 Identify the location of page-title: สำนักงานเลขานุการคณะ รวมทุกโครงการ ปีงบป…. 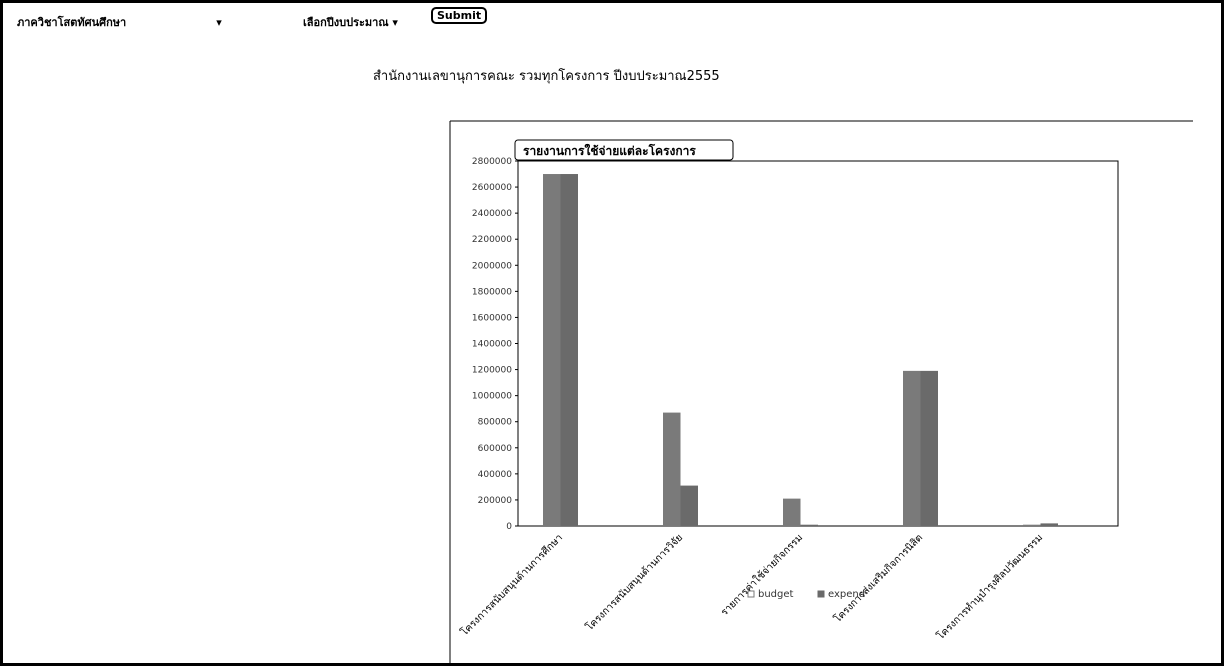
(546, 76).